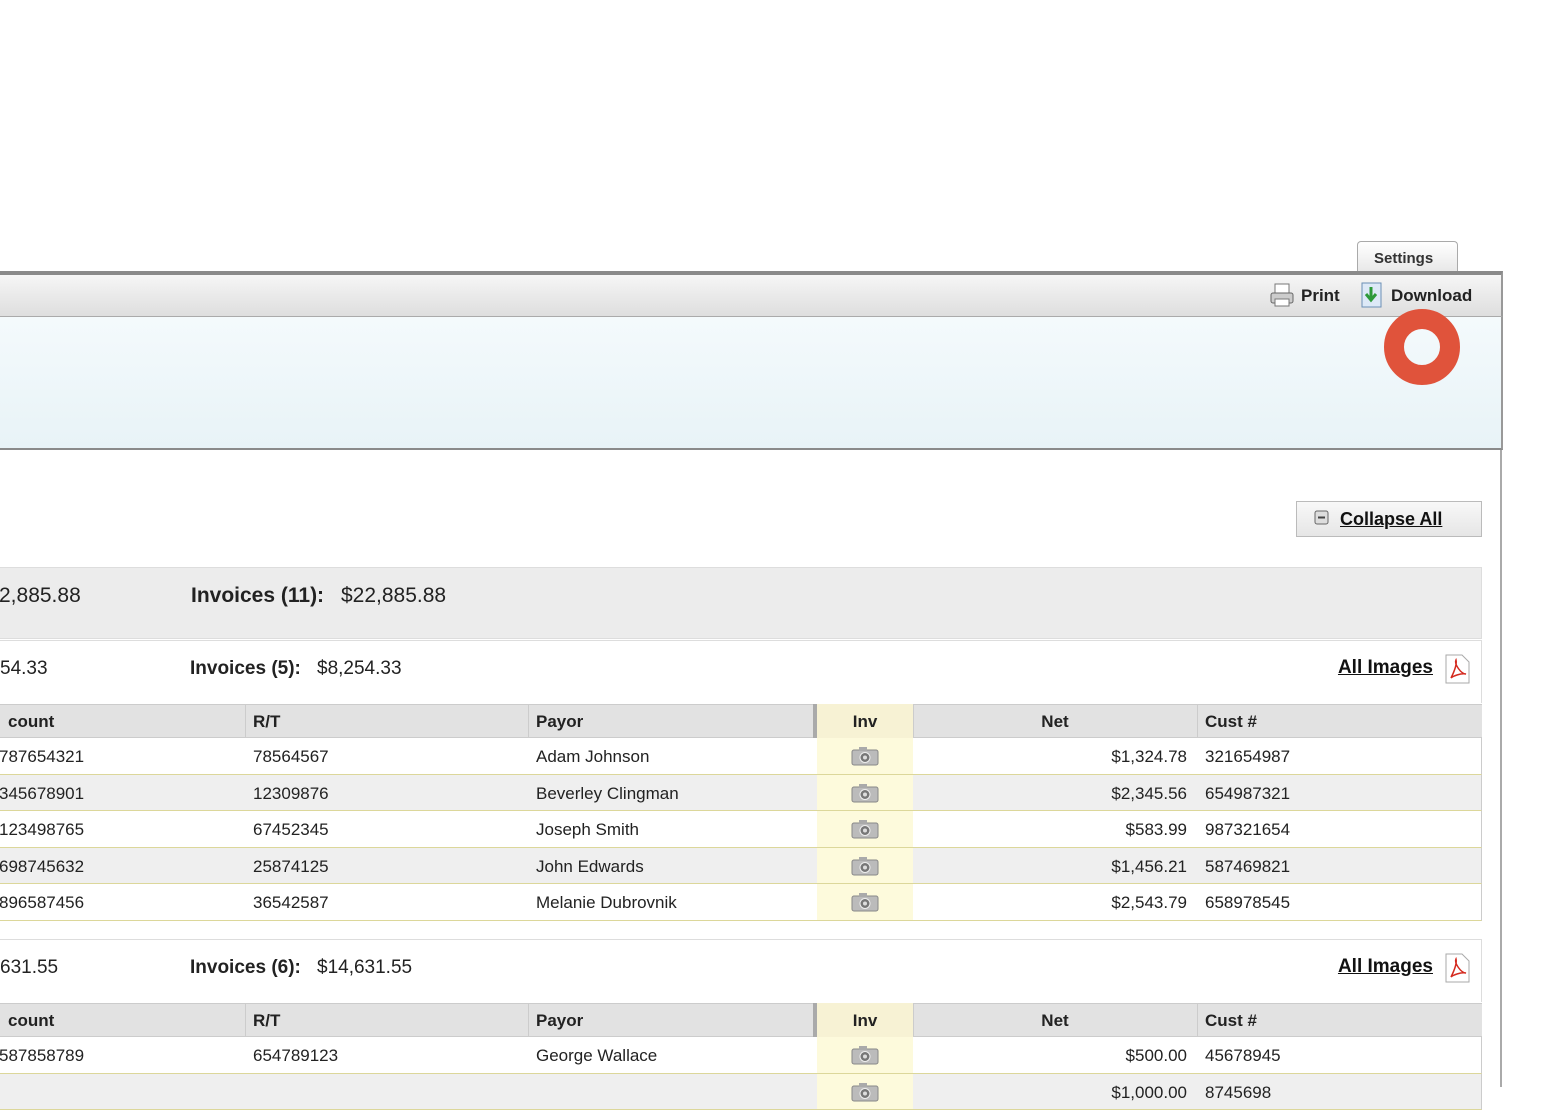 This screenshot has height=1110, width=1550. Describe the element at coordinates (359, 668) in the screenshot. I see `group-amount: $8,254.33` at that location.